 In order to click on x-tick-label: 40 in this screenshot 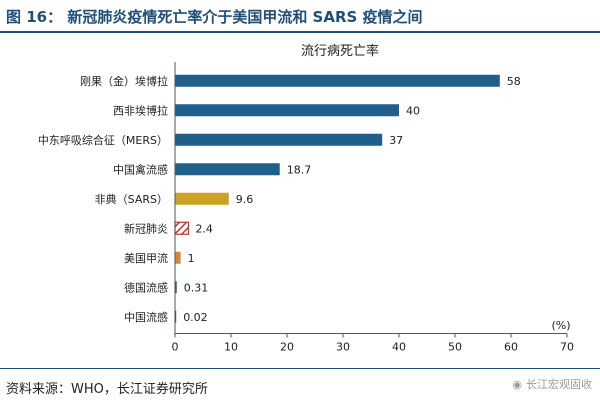, I will do `click(399, 347)`.